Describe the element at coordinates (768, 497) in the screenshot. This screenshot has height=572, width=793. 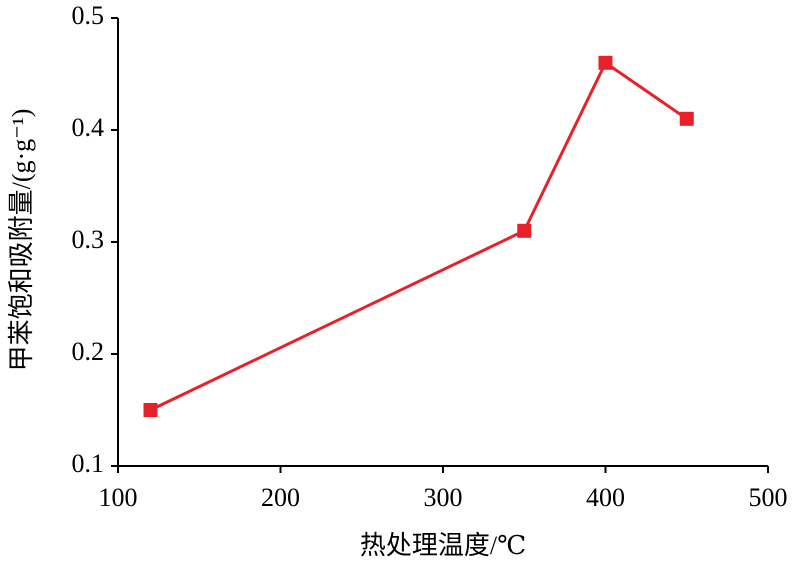
I see `x-tick-label: 500` at that location.